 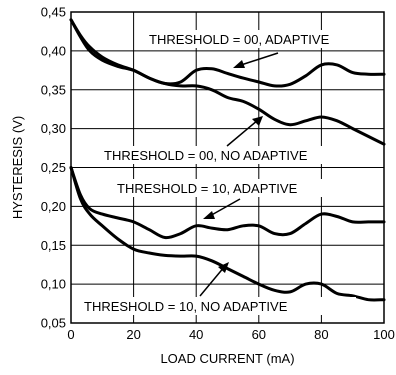 I want to click on x-tick-label: 80, so click(x=321, y=334).